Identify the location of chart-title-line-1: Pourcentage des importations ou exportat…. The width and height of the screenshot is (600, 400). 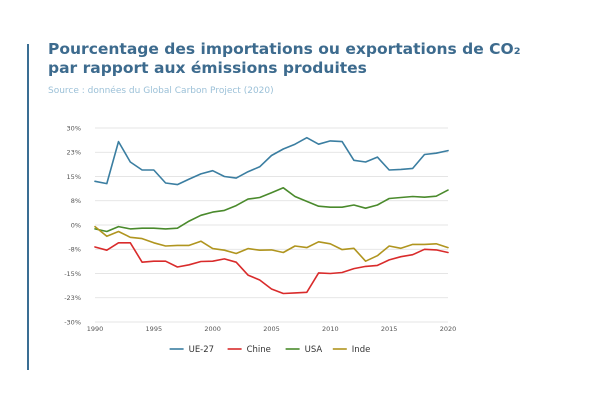
(284, 49).